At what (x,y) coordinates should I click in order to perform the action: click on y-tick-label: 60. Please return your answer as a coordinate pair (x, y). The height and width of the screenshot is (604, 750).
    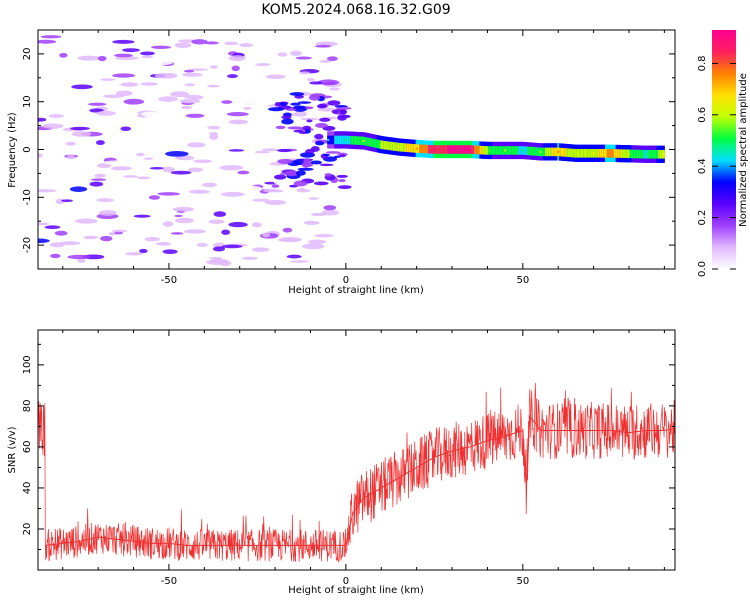
    Looking at the image, I should click on (27, 447).